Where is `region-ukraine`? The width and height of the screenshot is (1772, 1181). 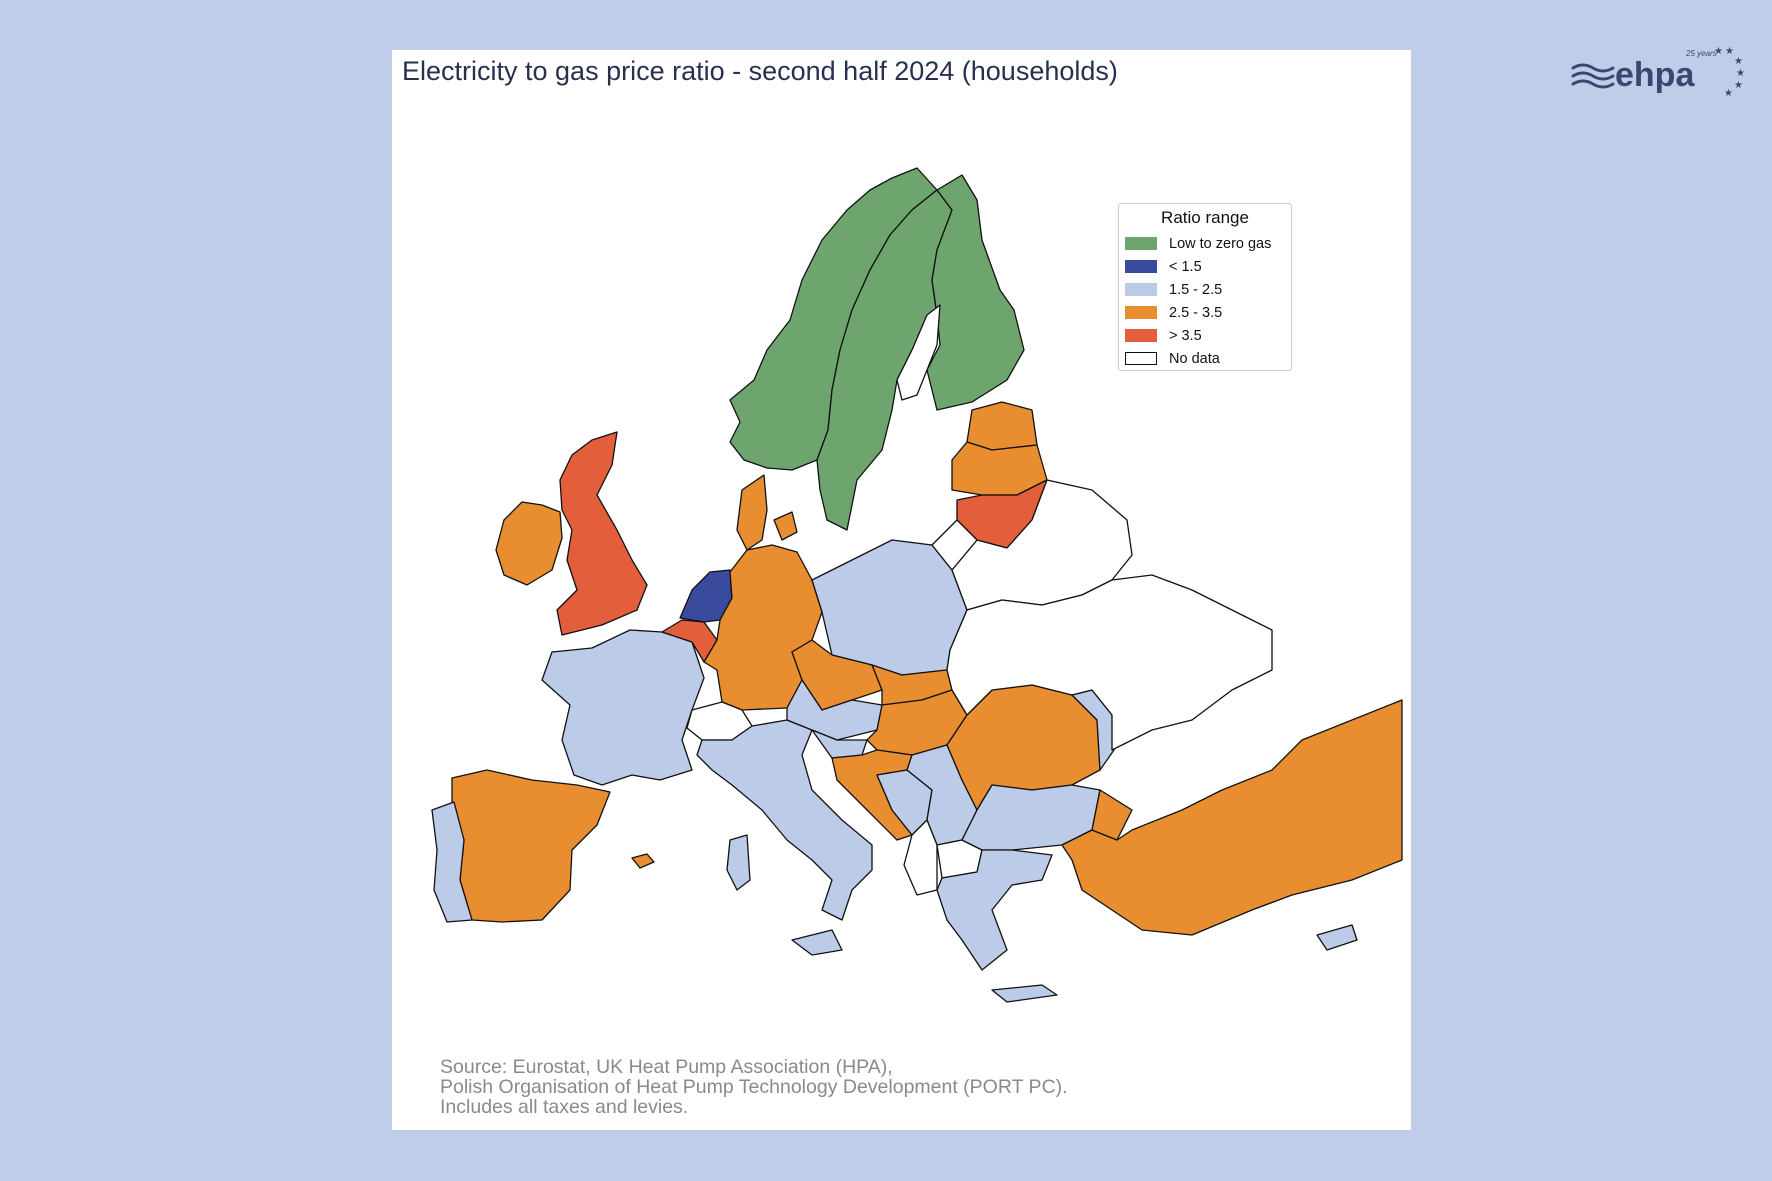 region-ukraine is located at coordinates (1109, 662).